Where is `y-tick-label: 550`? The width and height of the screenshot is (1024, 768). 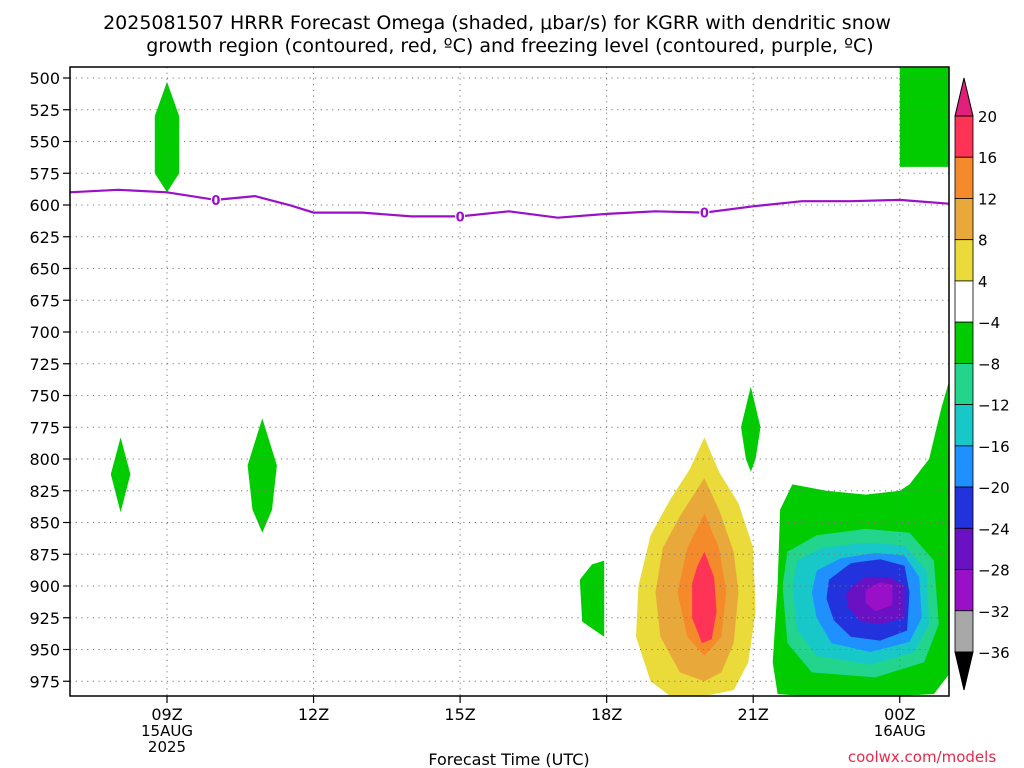 y-tick-label: 550 is located at coordinates (44, 142).